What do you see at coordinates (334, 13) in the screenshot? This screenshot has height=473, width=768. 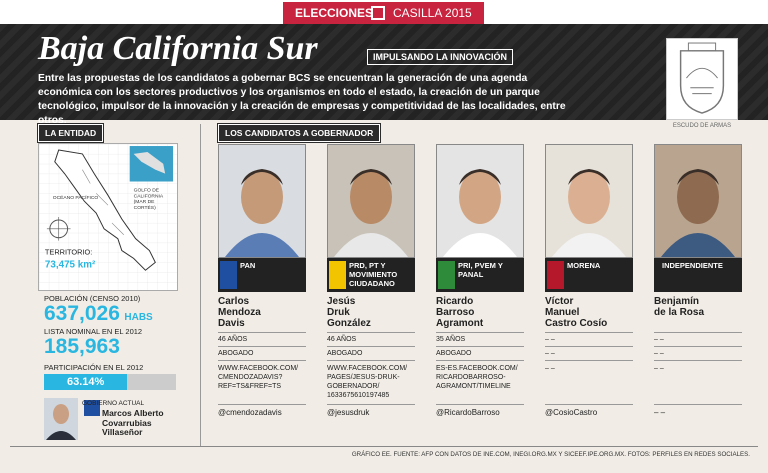 I see `banner-left: ELECCIONES` at bounding box center [334, 13].